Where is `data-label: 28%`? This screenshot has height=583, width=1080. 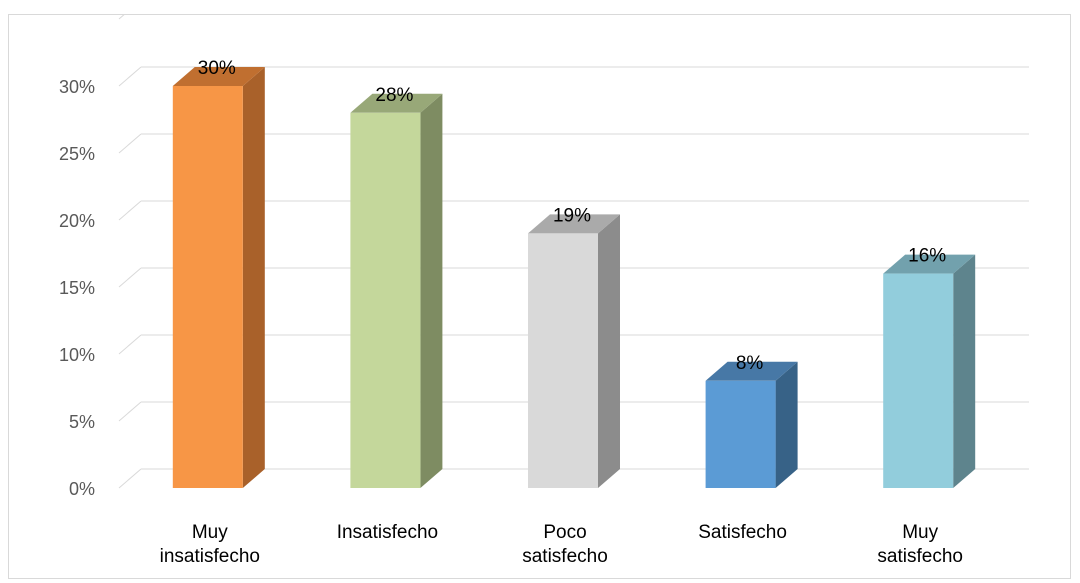
data-label: 28% is located at coordinates (394, 95).